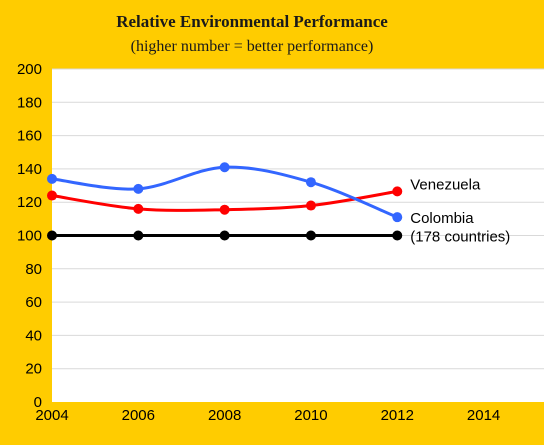 The height and width of the screenshot is (445, 544). What do you see at coordinates (483, 415) in the screenshot?
I see `x-tick-label: 2014` at bounding box center [483, 415].